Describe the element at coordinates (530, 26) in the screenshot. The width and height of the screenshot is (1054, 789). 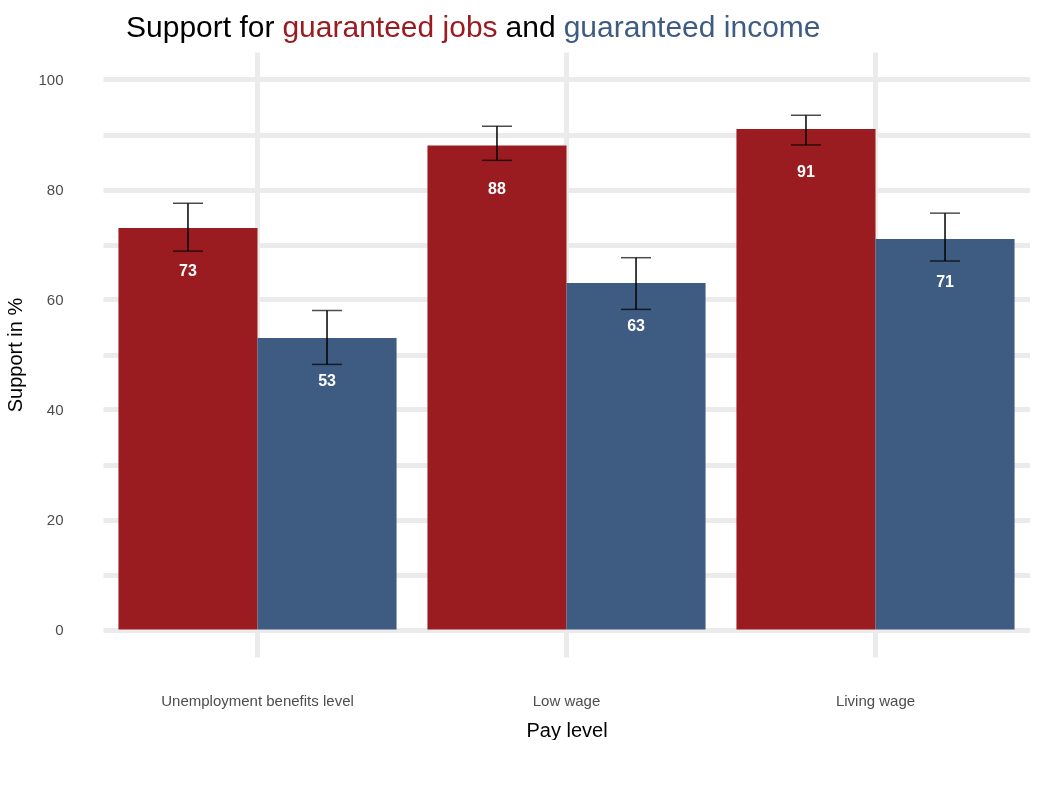
I see `text: and` at that location.